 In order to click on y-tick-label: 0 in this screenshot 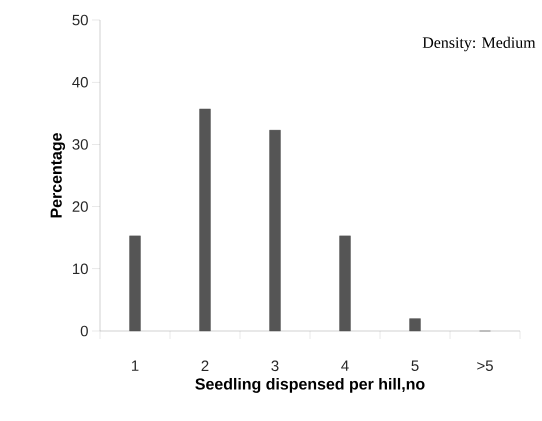, I will do `click(84, 331)`.